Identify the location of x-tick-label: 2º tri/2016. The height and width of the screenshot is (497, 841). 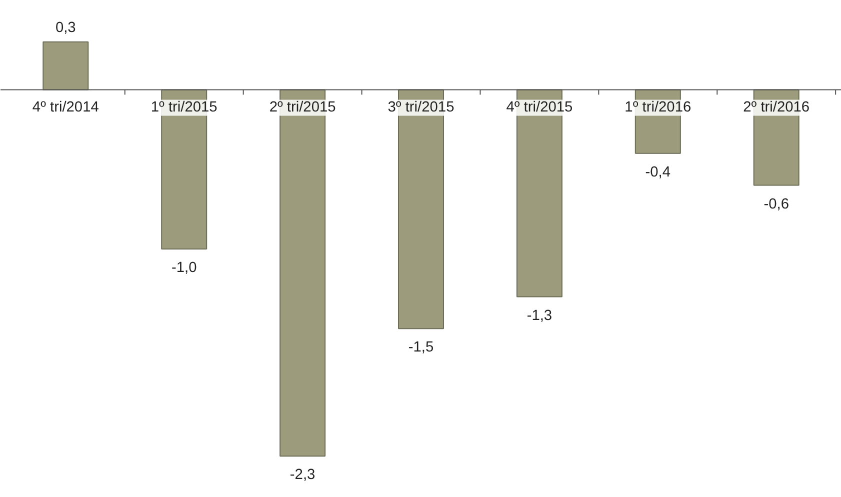
(776, 108).